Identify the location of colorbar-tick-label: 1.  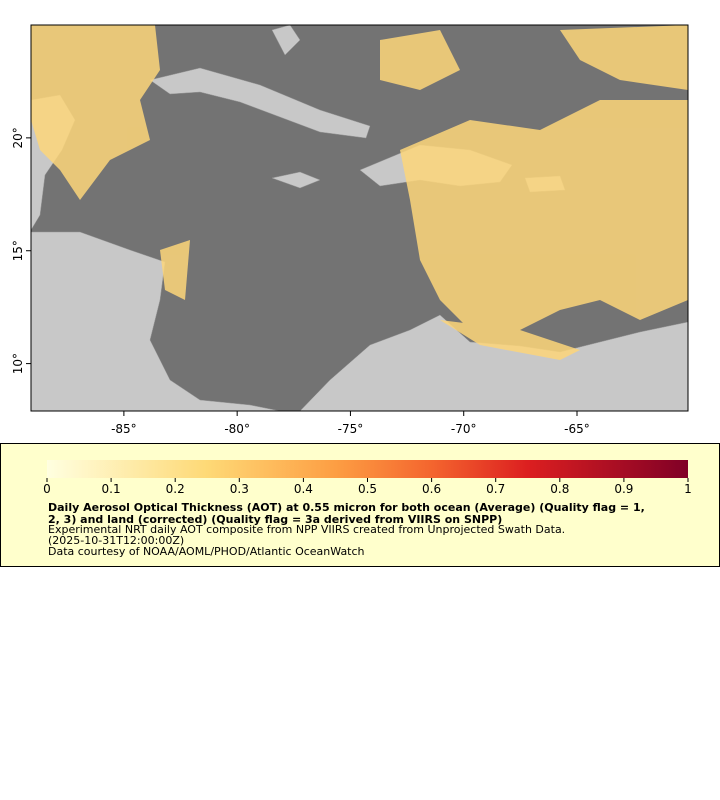
(688, 489).